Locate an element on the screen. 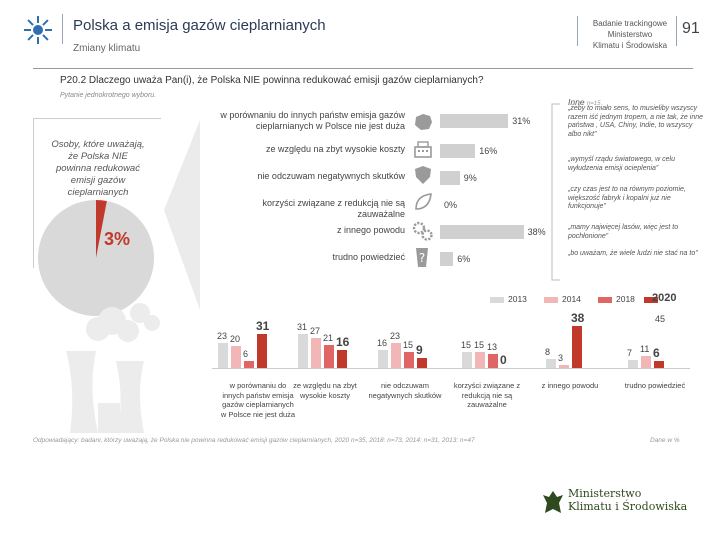 Image resolution: width=720 pixels, height=540 pixels. brand-logo-icon is located at coordinates (38, 30).